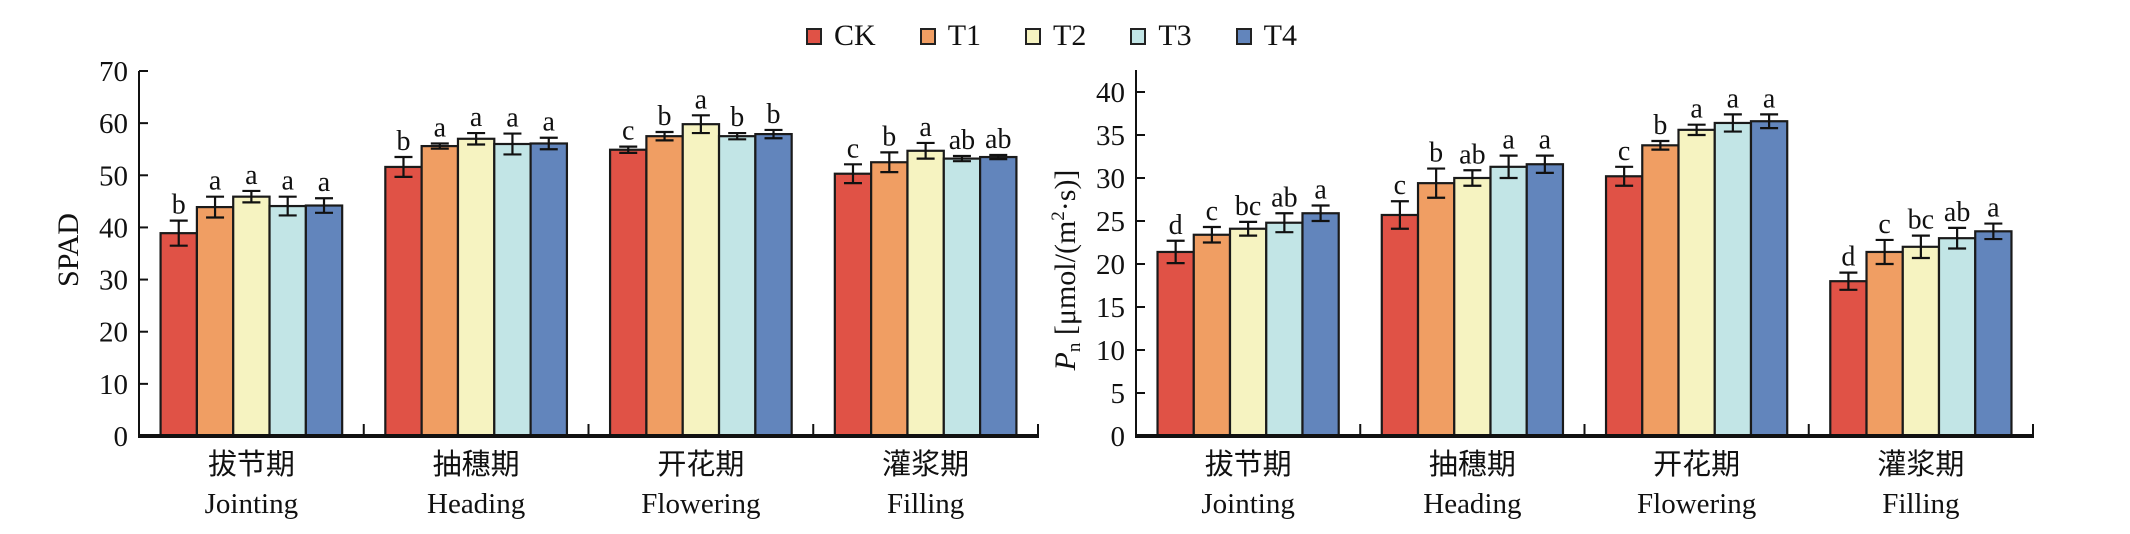 This screenshot has height=534, width=2130. What do you see at coordinates (1247, 504) in the screenshot?
I see `x-tick-label-en-jointing: Jointing` at bounding box center [1247, 504].